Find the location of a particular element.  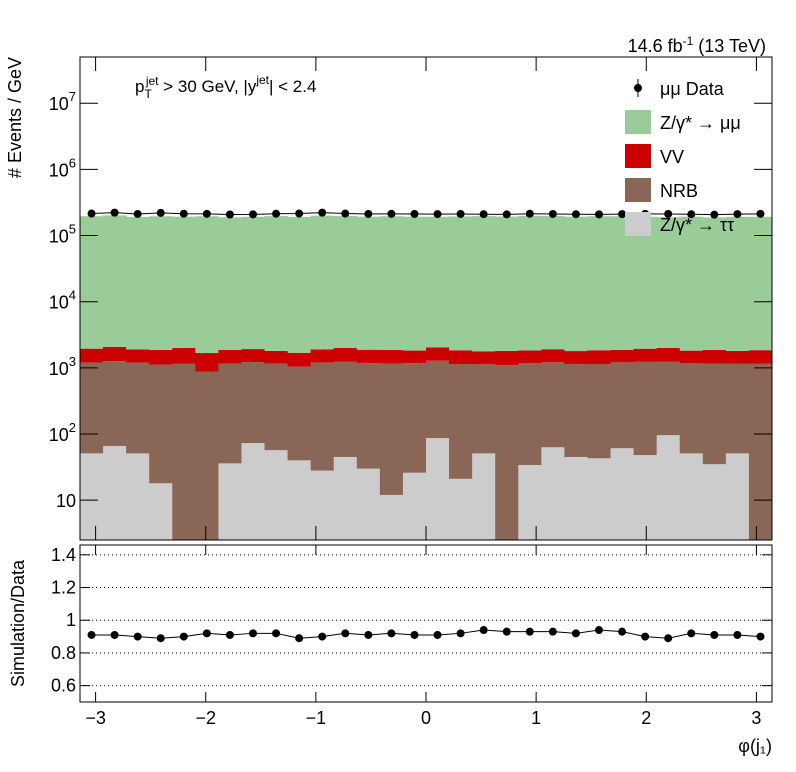

y-tick-label: 10² is located at coordinates (62, 432).